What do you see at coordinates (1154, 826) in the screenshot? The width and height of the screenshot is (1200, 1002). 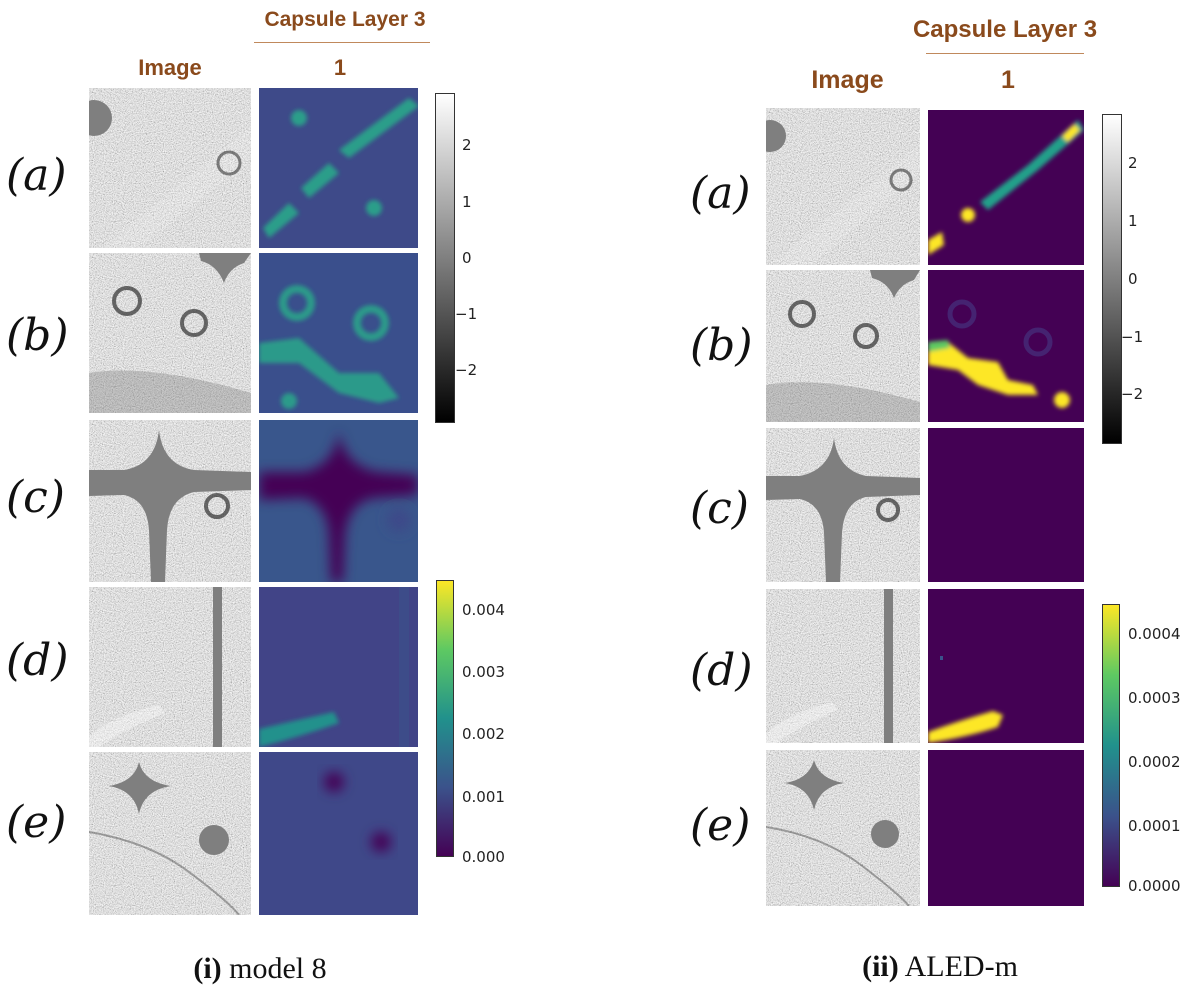 I see `viridis-tick: 0.0001` at bounding box center [1154, 826].